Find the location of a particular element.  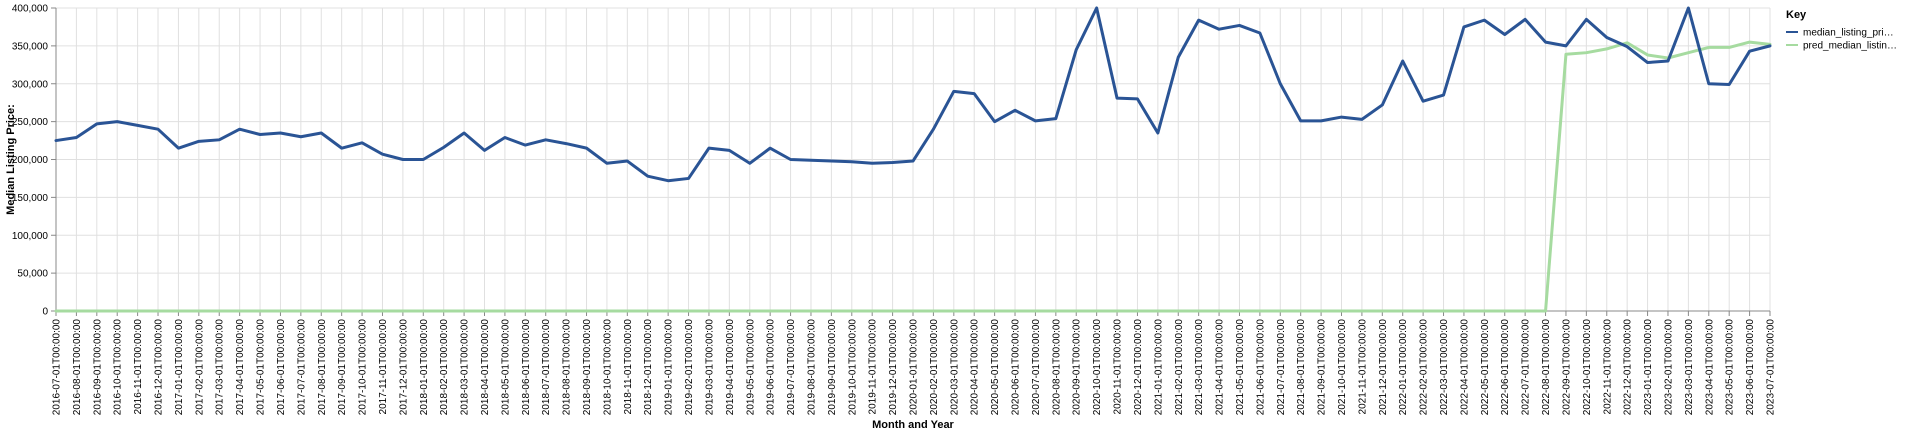

x-tick-label: 2023-01-01T00:00:00 is located at coordinates (1648, 367).